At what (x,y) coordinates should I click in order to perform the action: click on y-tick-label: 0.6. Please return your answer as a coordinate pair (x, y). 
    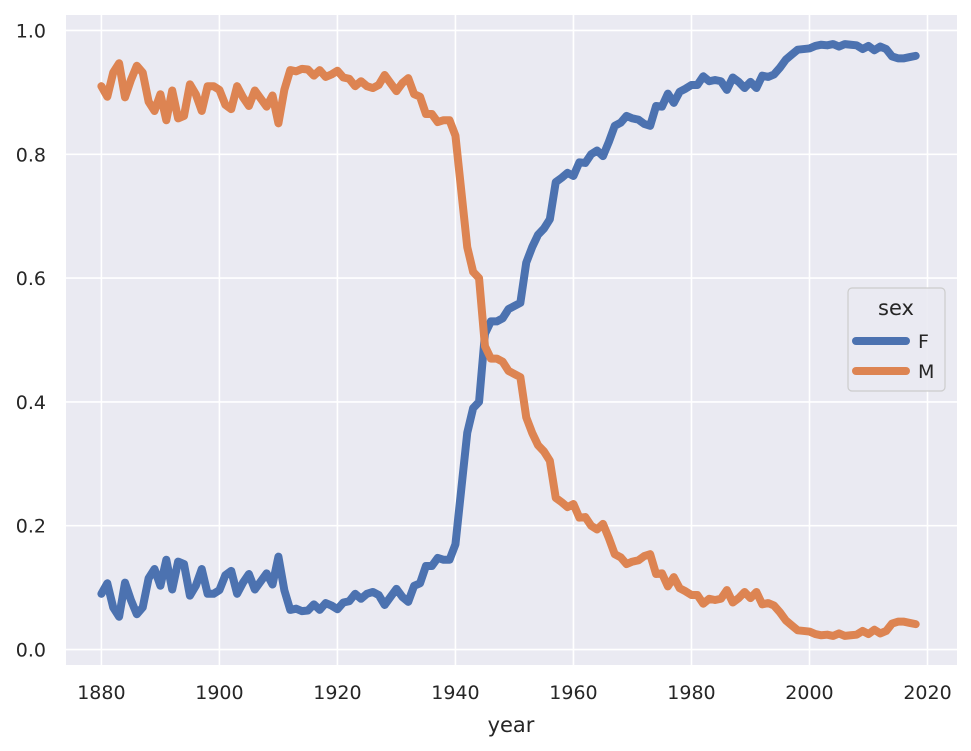
    Looking at the image, I should click on (31, 279).